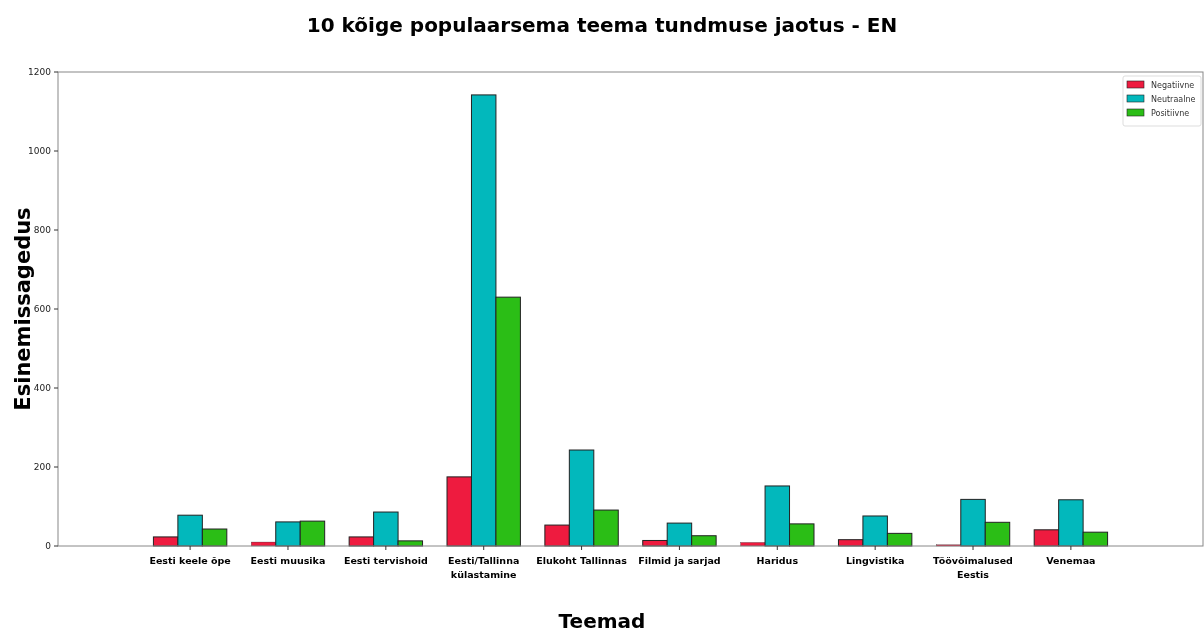  I want to click on x-tick-label: Venemaa, so click(1071, 560).